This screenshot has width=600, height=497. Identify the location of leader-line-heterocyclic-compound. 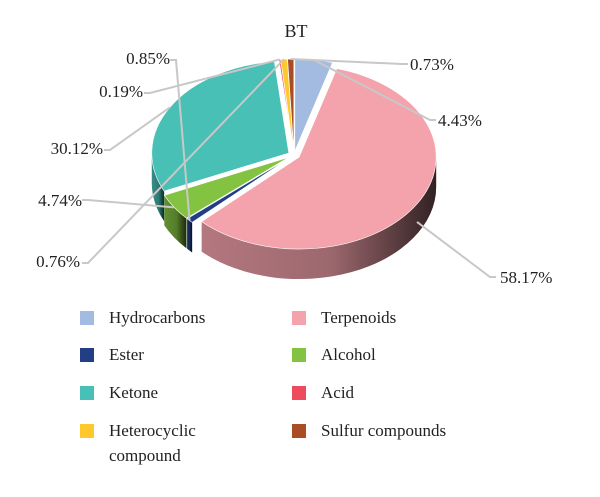
(183, 161).